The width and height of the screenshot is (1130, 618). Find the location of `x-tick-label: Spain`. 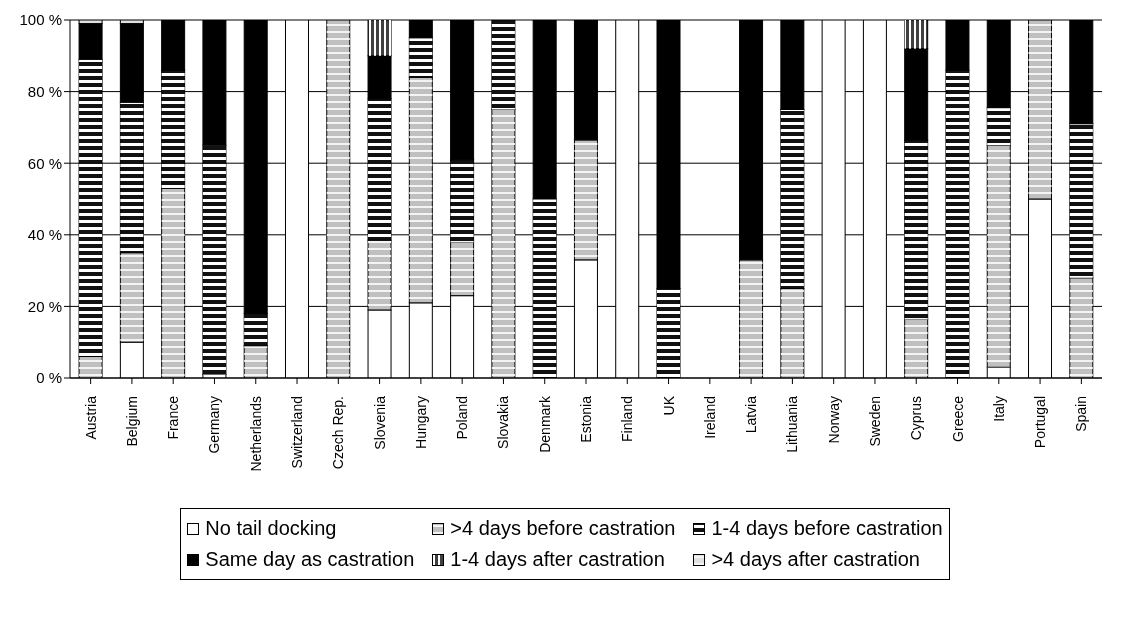

x-tick-label: Spain is located at coordinates (1081, 414).